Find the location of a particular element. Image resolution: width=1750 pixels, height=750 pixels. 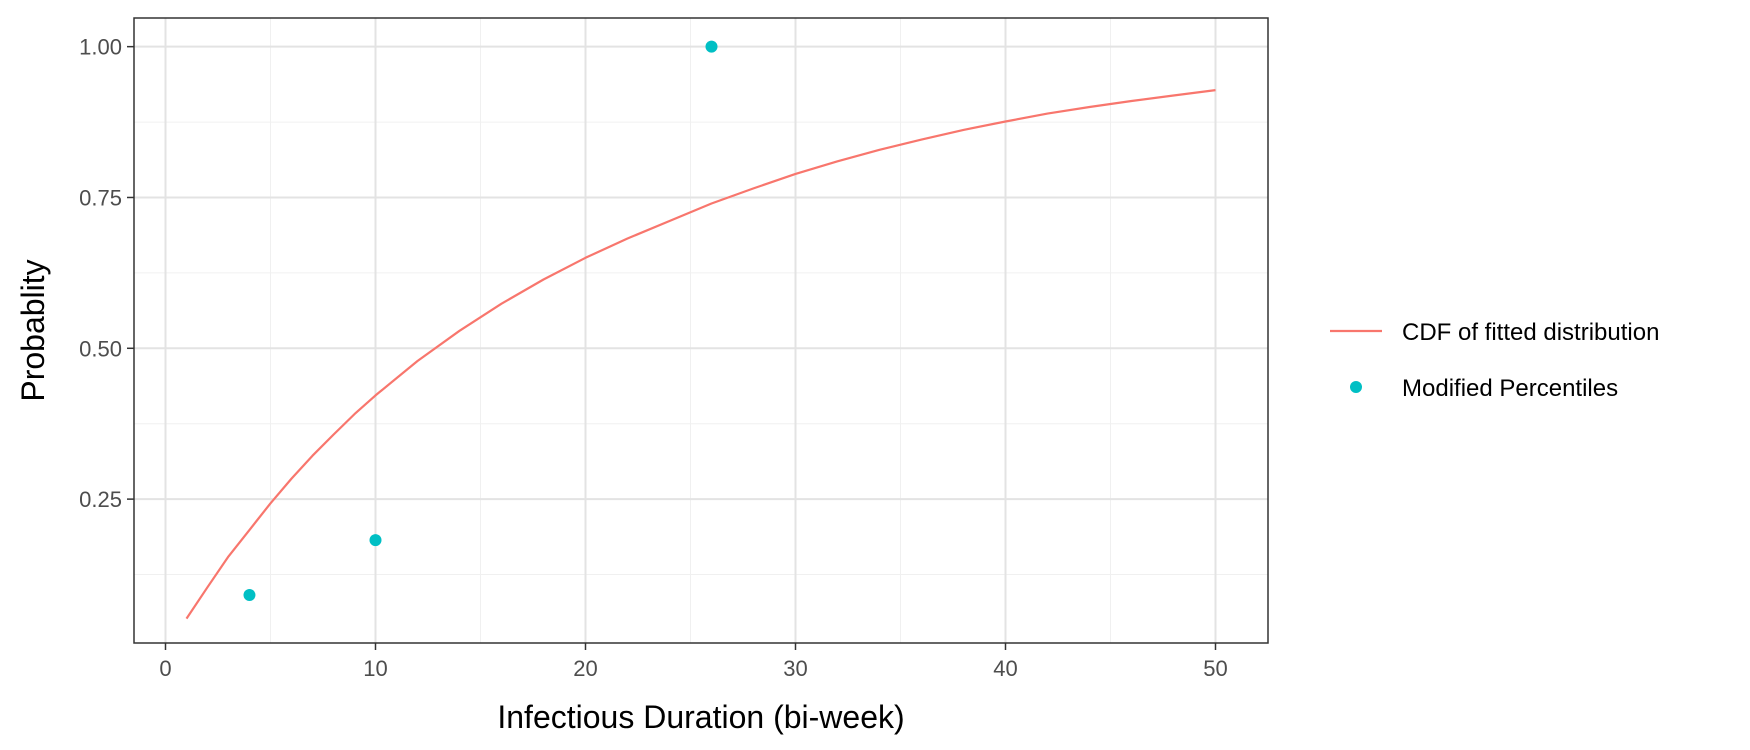

x-tick-label: 20 is located at coordinates (585, 668).